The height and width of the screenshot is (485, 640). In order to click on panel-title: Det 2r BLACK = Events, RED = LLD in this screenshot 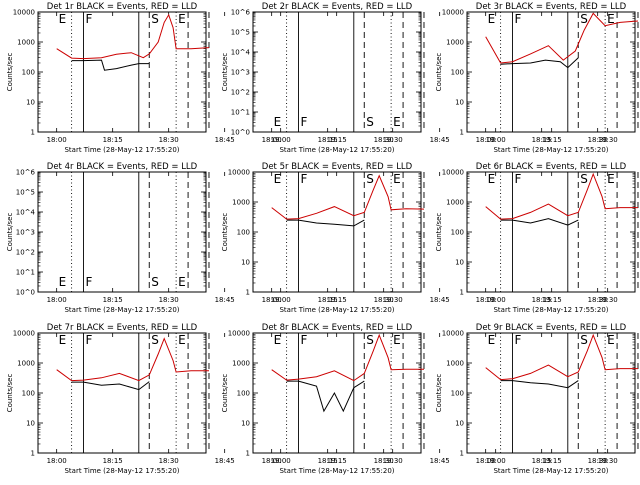, I will do `click(337, 7)`.